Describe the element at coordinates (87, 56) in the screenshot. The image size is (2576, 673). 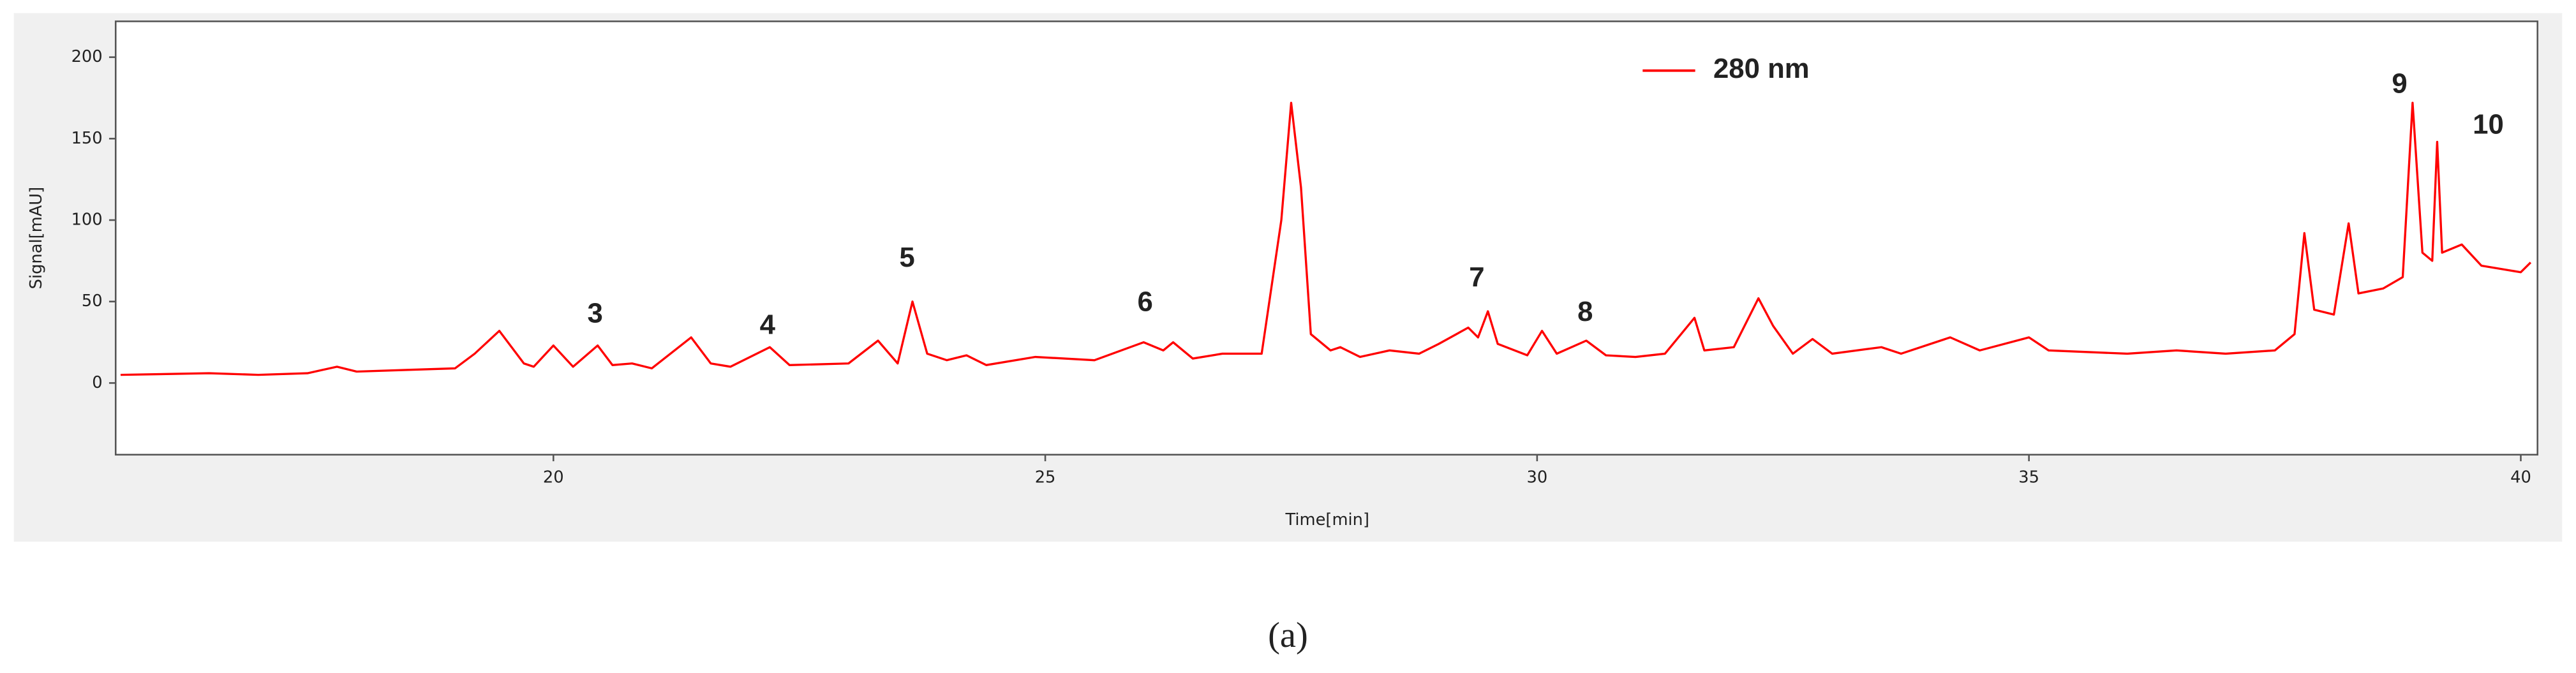
I see `y-tick-label: 200` at that location.